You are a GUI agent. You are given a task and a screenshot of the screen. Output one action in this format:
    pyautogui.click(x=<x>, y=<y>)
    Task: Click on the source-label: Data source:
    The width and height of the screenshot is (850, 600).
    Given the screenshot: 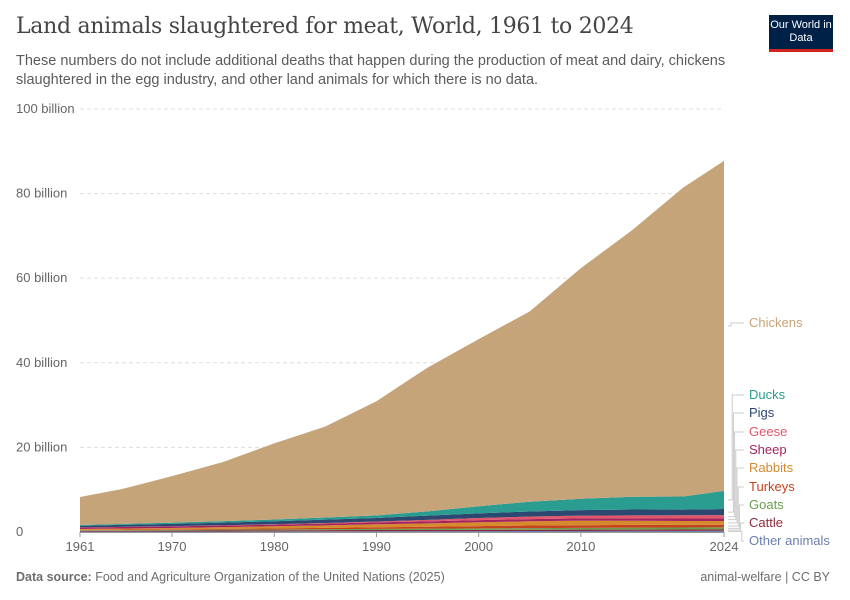 What is the action you would take?
    pyautogui.click(x=54, y=577)
    